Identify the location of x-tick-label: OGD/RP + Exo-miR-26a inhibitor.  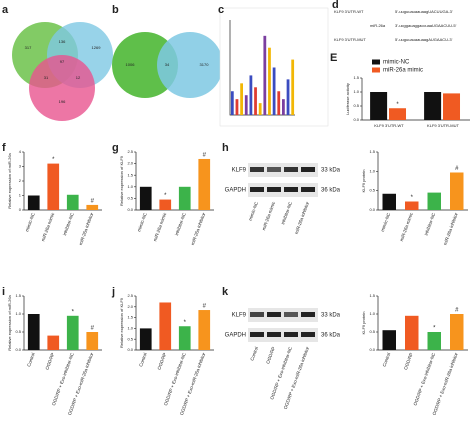
(445, 384).